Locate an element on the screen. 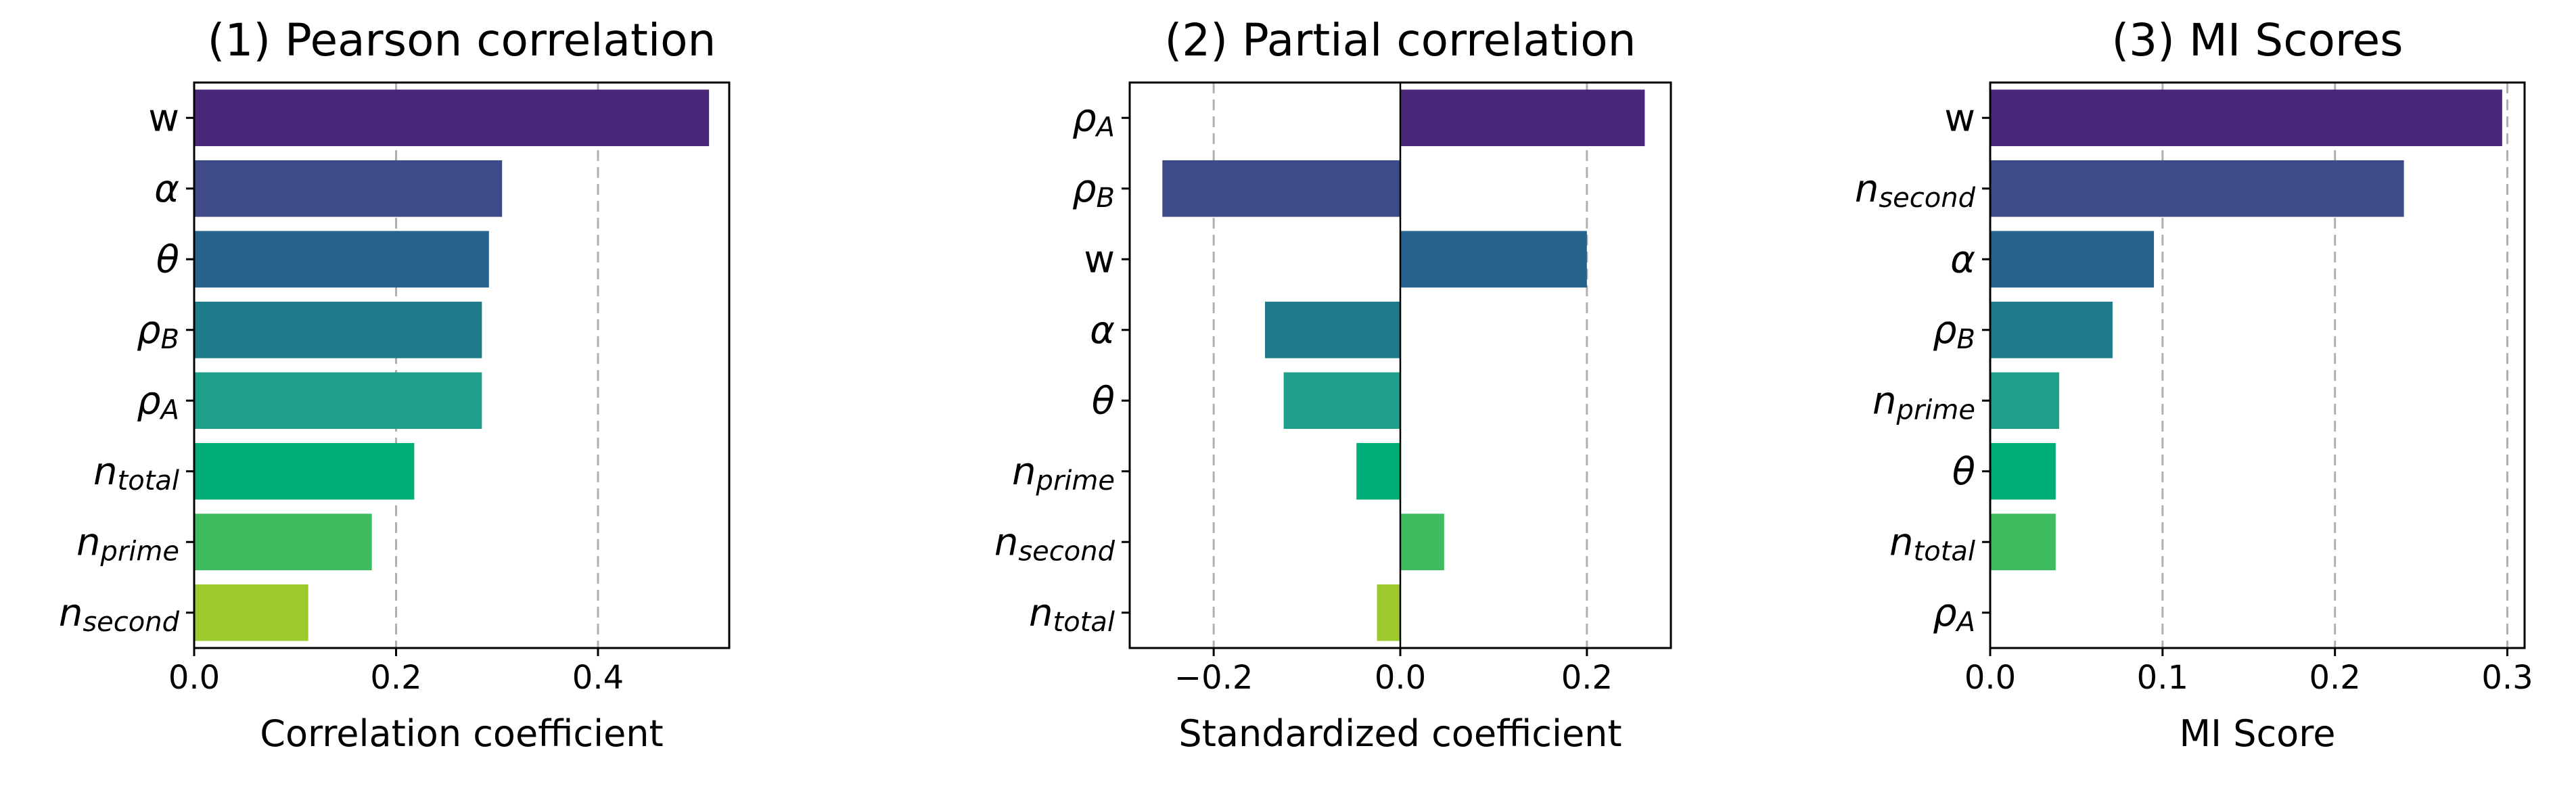  x-axis-label: MI Score is located at coordinates (2258, 734).